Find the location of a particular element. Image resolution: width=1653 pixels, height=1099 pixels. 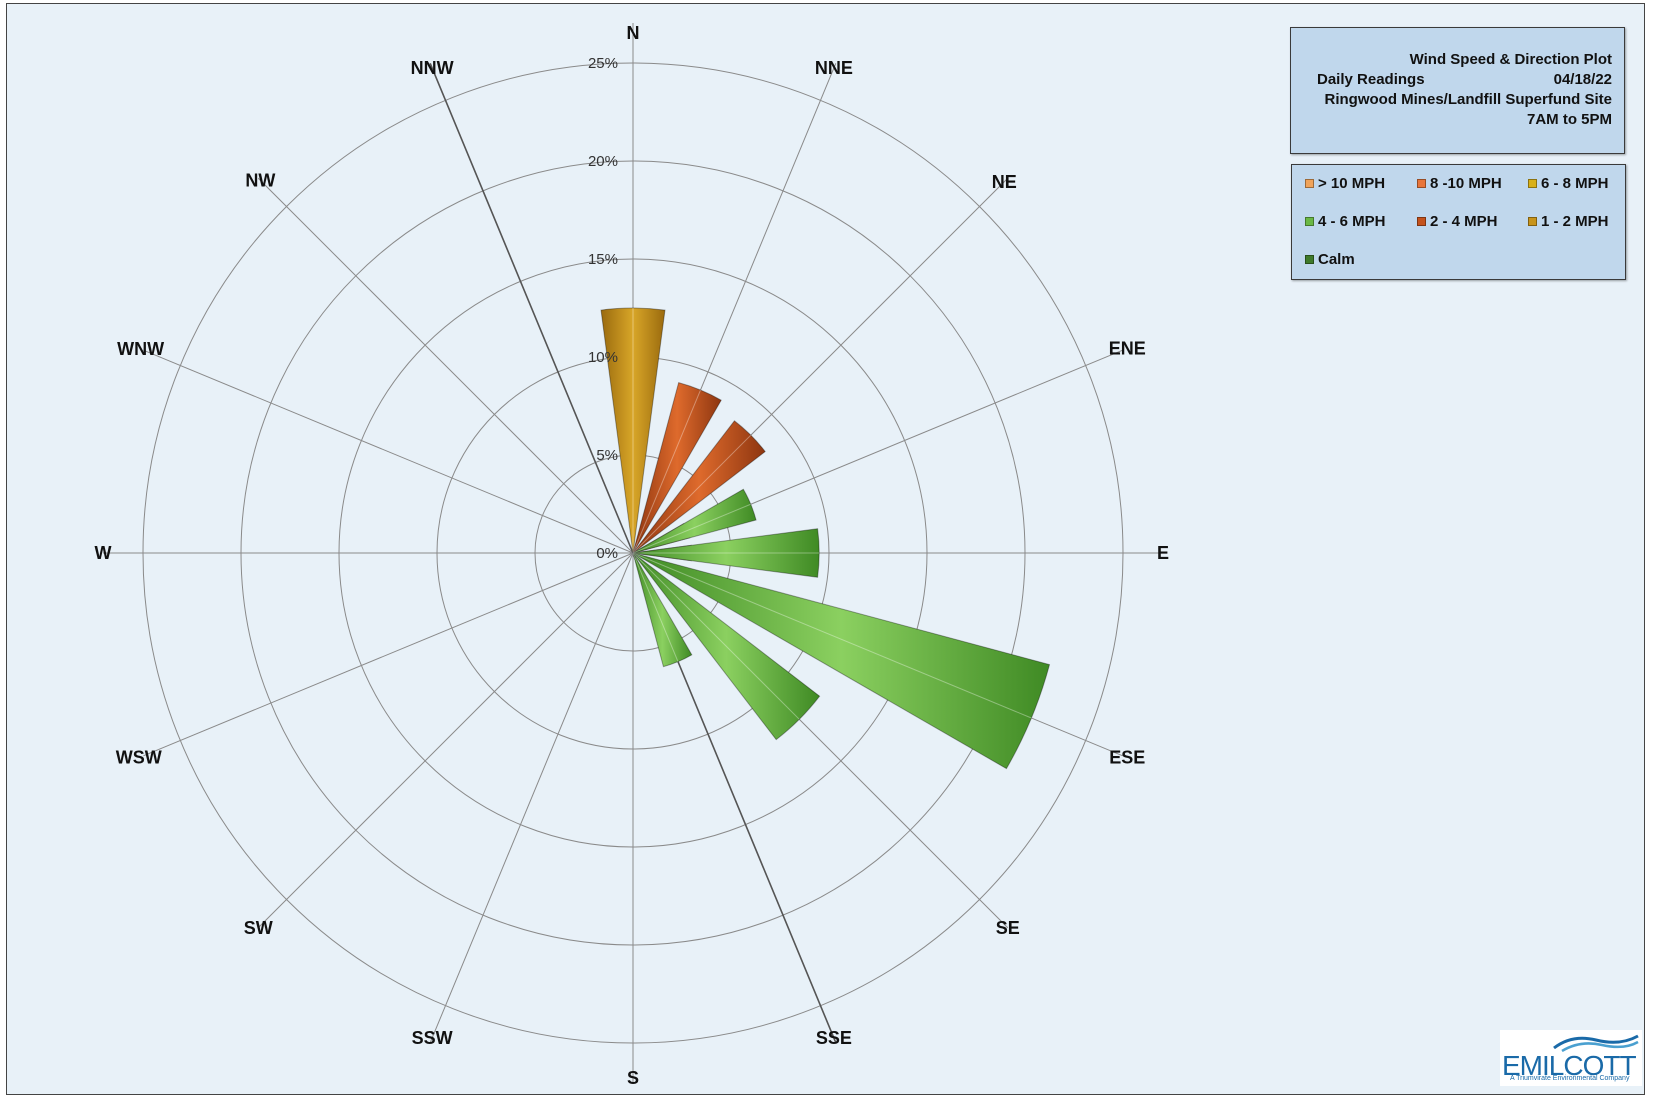

time-range: 7AM to 5PM is located at coordinates (1569, 119).